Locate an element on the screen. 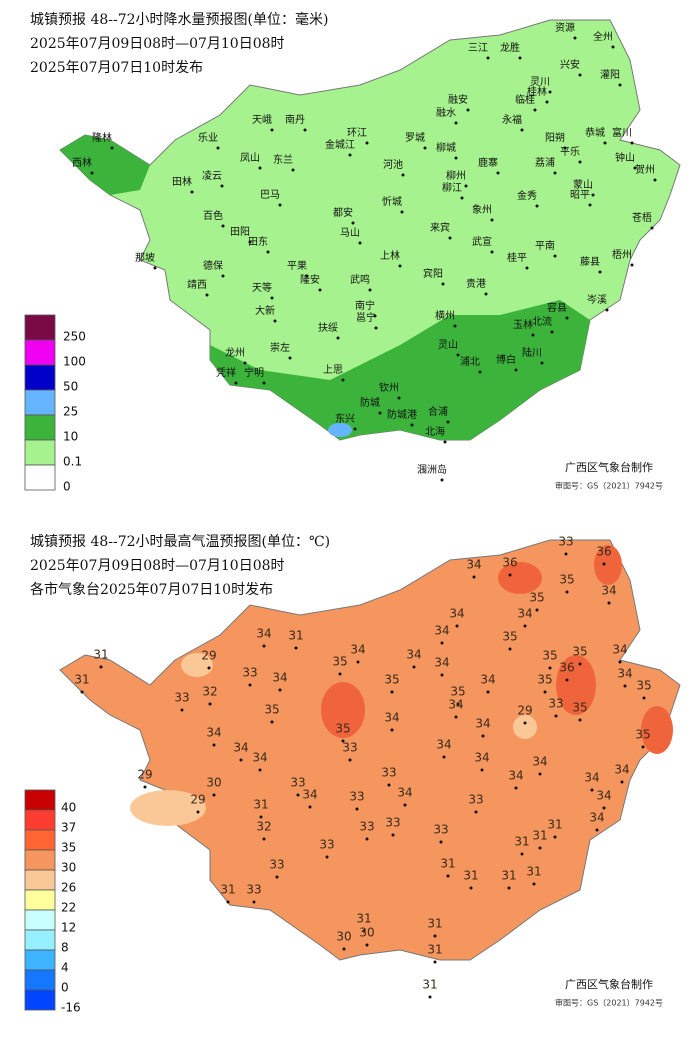 This screenshot has width=700, height=1040. city-label: 柳城 is located at coordinates (446, 147).